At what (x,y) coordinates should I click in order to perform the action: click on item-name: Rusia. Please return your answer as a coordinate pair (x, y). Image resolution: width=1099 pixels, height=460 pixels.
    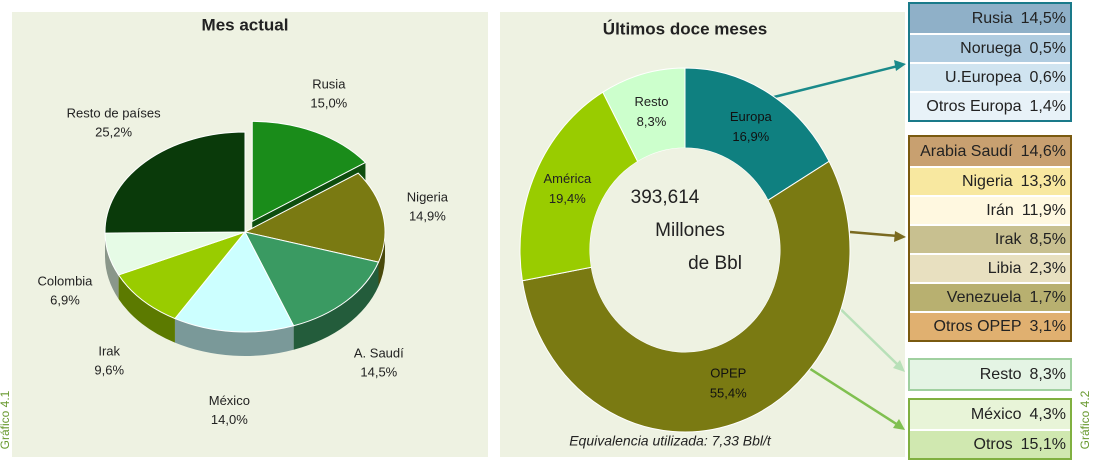
    Looking at the image, I should click on (992, 19).